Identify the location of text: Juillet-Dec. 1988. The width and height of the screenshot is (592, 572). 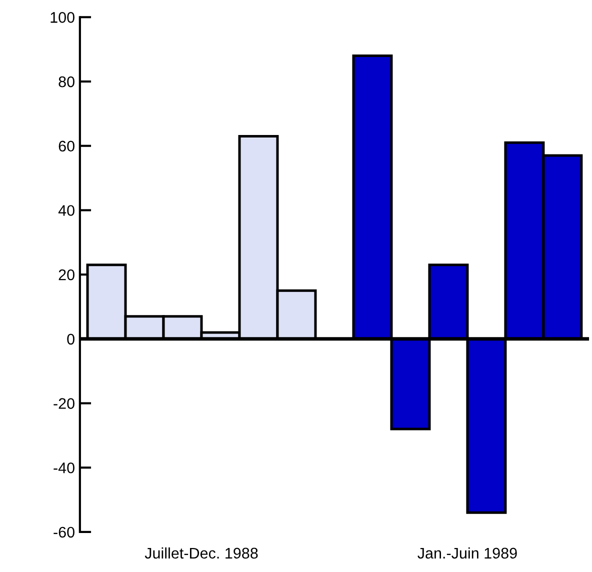
(201, 553).